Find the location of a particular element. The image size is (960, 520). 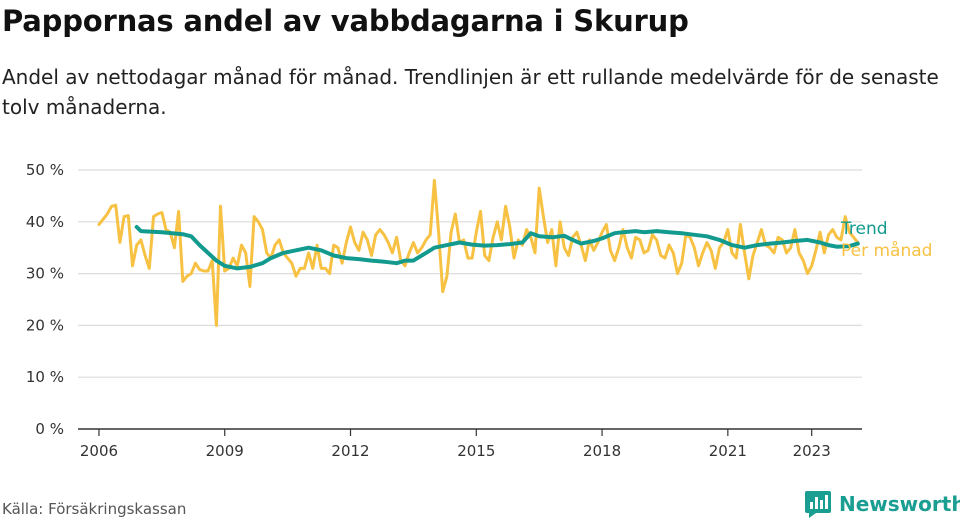

source-note: Källa: Försäkringskassan is located at coordinates (94, 509).